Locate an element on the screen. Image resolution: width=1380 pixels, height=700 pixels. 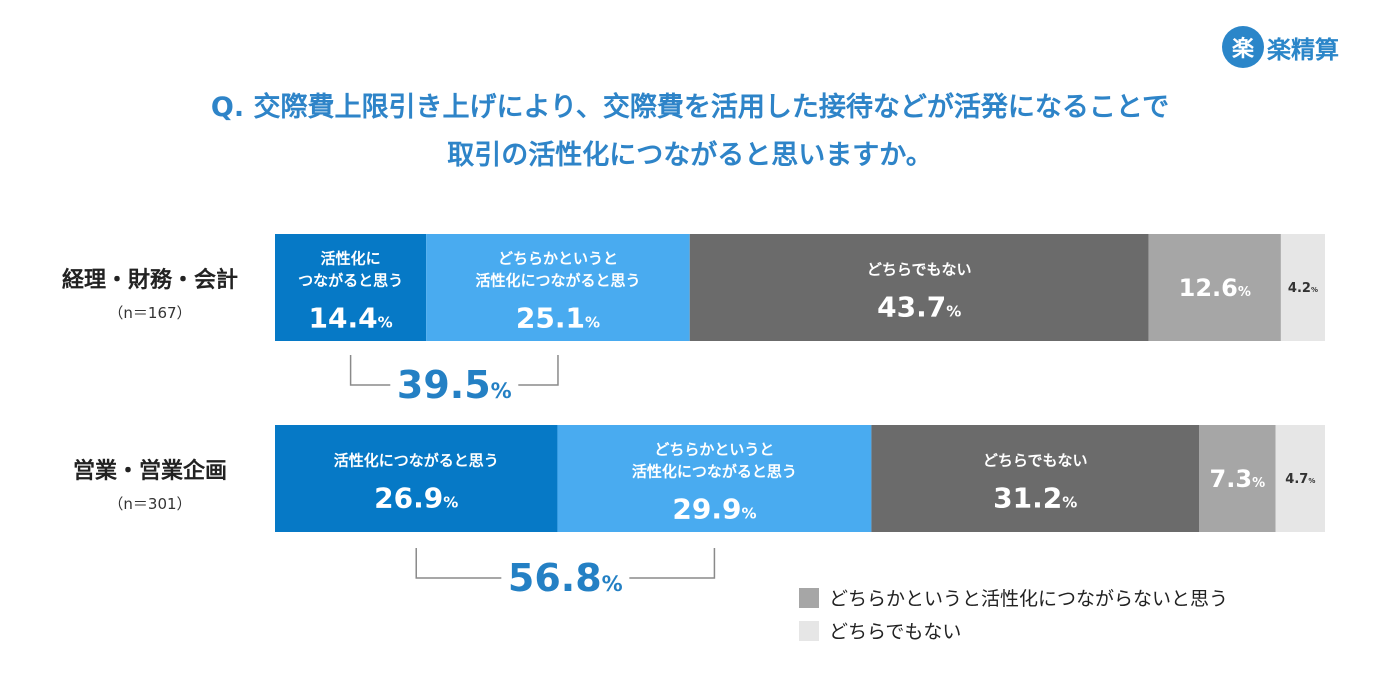
data-label-0-0: 14.4% is located at coordinates (351, 318).